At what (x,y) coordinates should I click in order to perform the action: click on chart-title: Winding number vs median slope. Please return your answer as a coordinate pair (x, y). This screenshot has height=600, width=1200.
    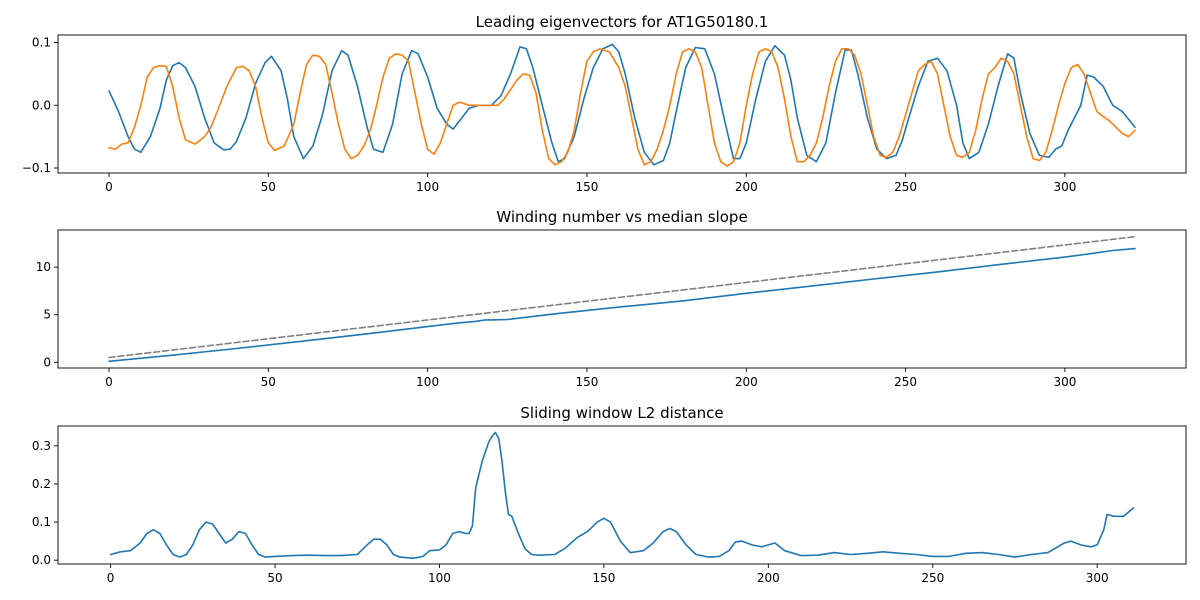
    Looking at the image, I should click on (621, 217).